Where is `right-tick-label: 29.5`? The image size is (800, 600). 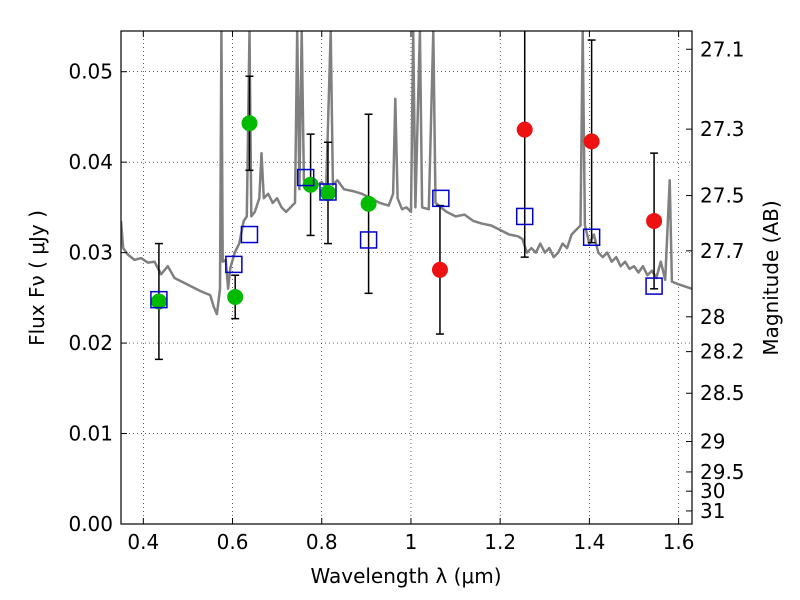 right-tick-label: 29.5 is located at coordinates (722, 472).